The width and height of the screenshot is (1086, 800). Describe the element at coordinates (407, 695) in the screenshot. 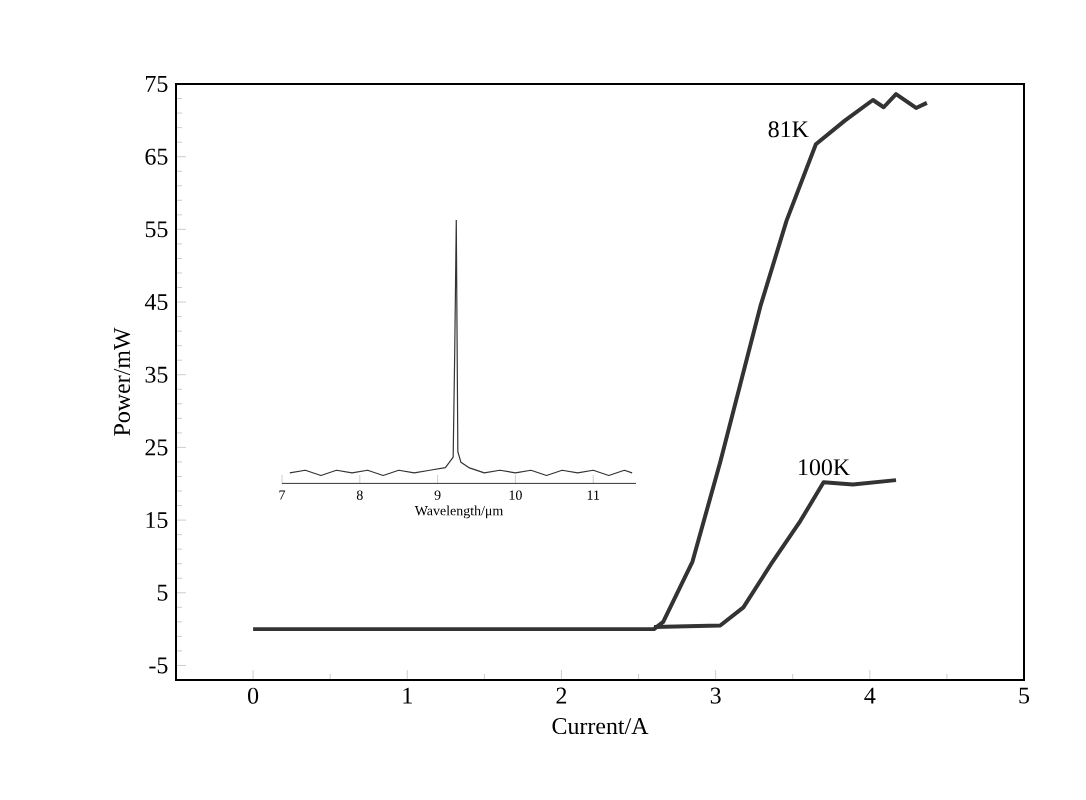

I see `x-tick-label: 1` at that location.